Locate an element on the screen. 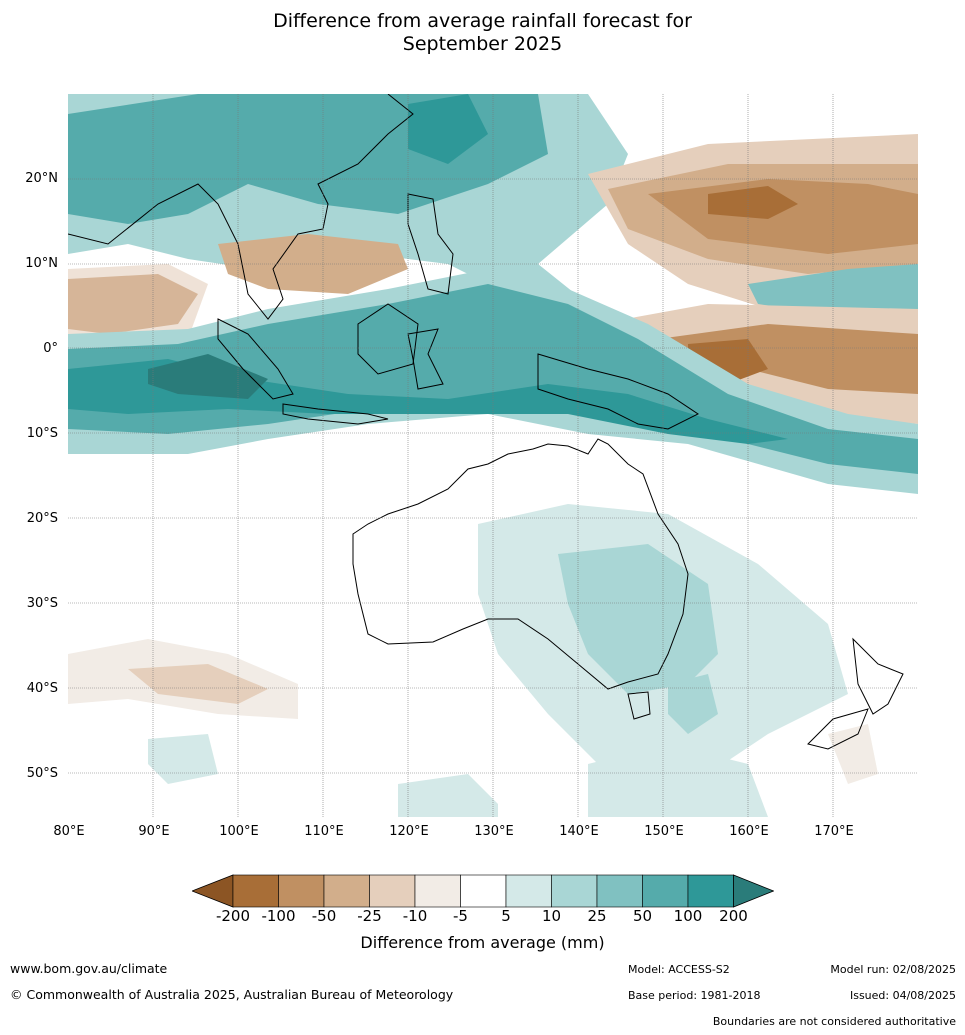  colorbar-tick-label: 5 is located at coordinates (506, 916).